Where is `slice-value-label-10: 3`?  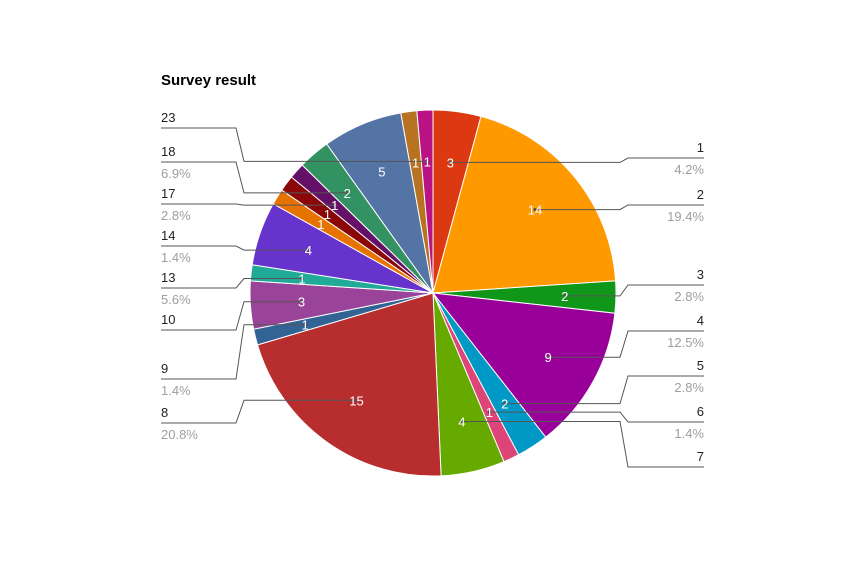
slice-value-label-10: 3 is located at coordinates (301, 302).